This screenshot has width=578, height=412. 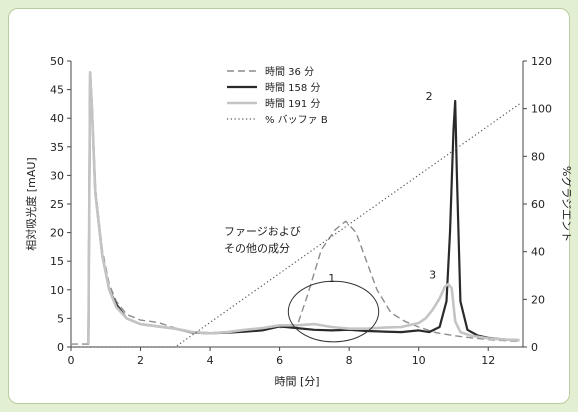 I want to click on y-tick-label: 50, so click(x=57, y=61).